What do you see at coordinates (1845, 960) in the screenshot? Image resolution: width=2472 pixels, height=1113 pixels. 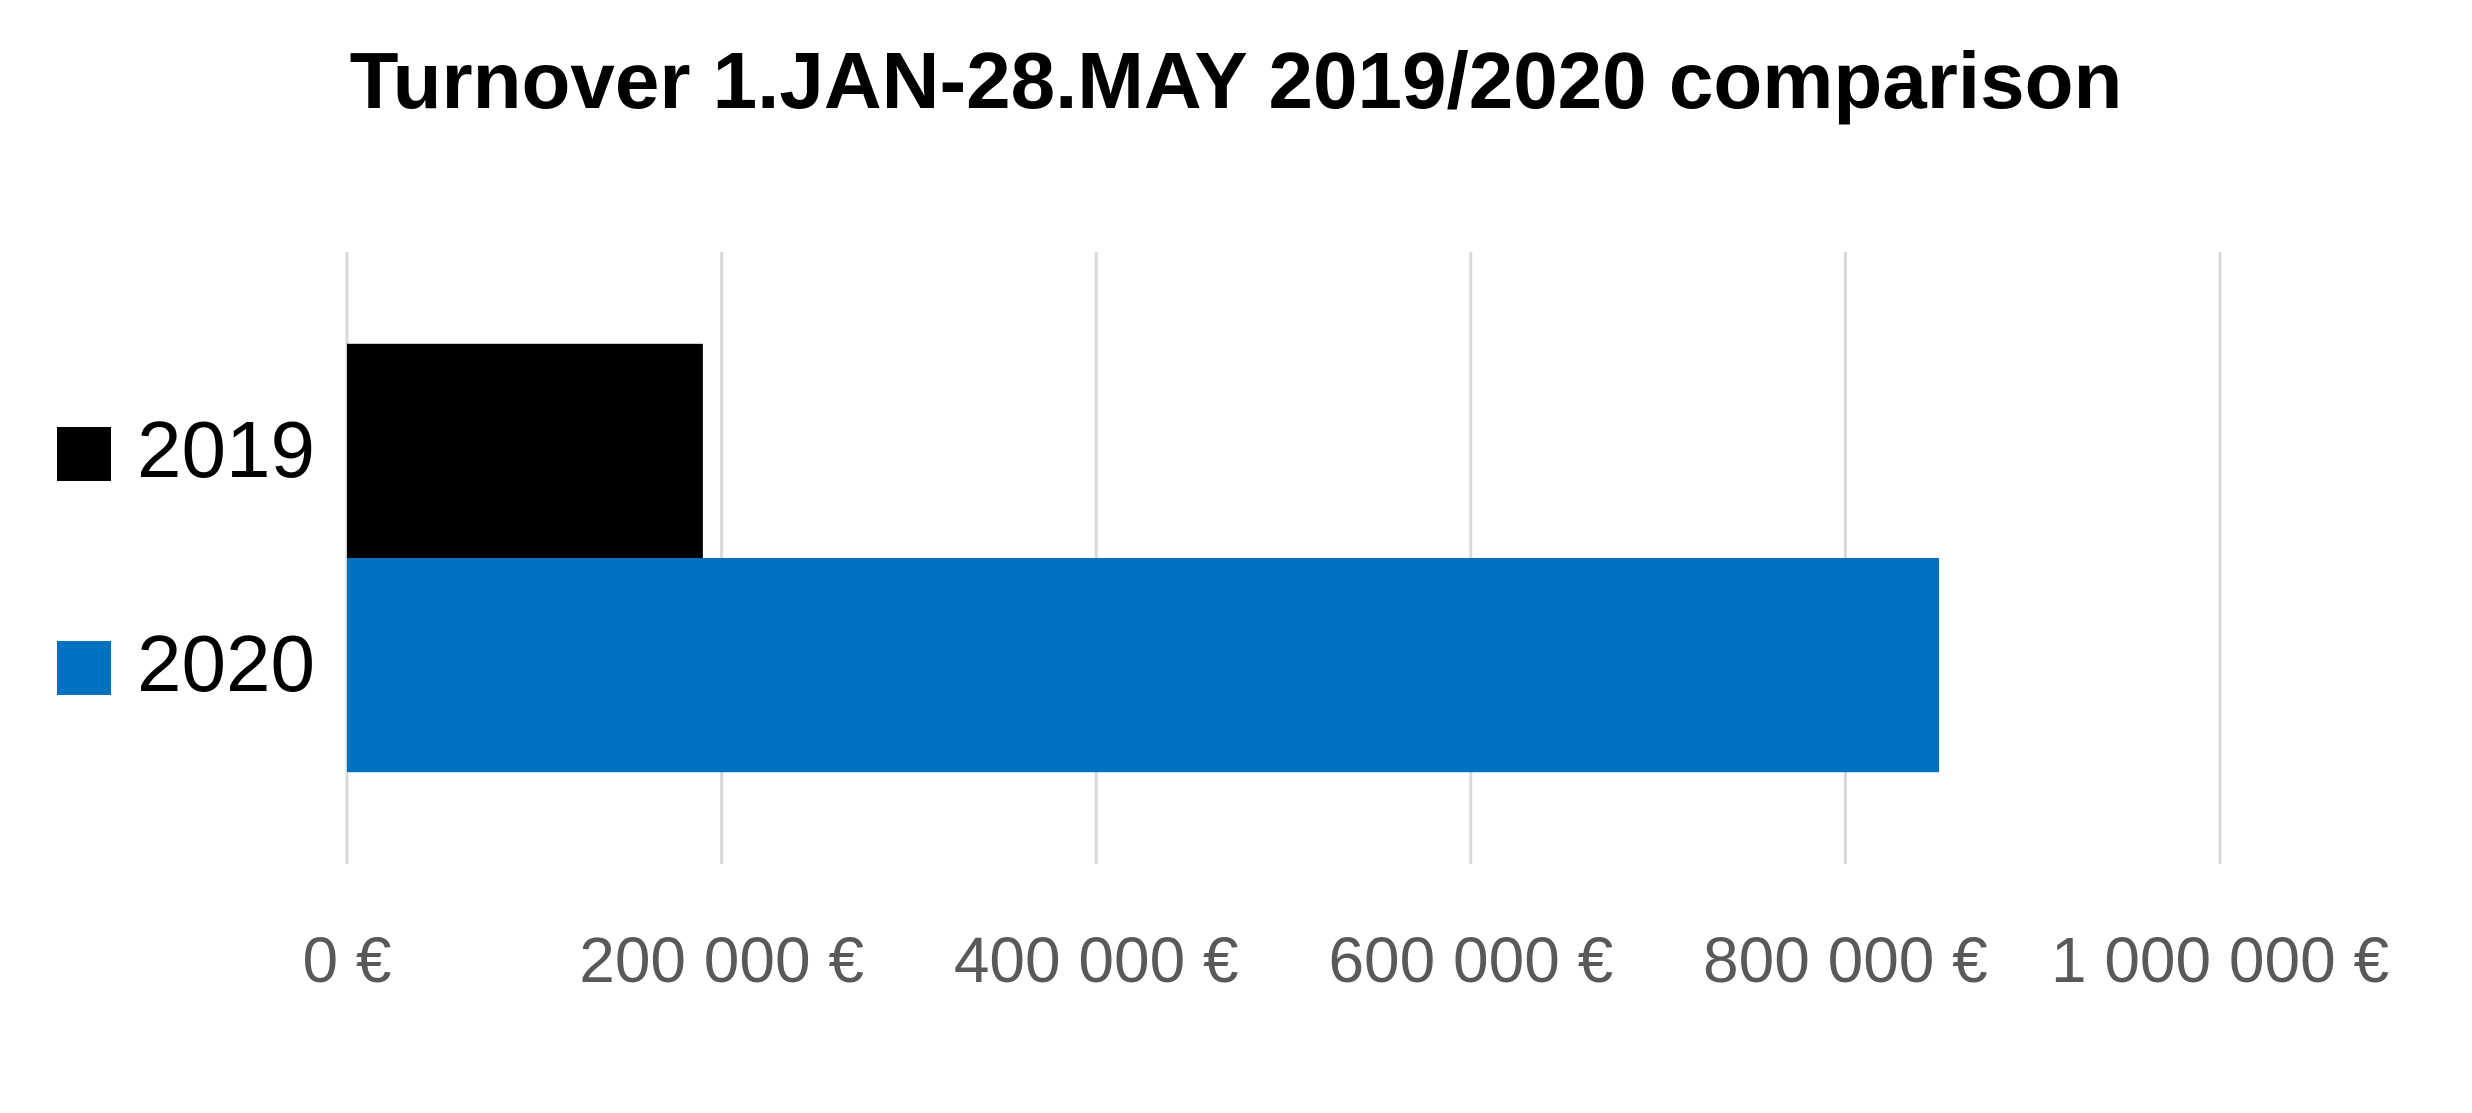 I see `x-tick-label: 800 000 €` at bounding box center [1845, 960].